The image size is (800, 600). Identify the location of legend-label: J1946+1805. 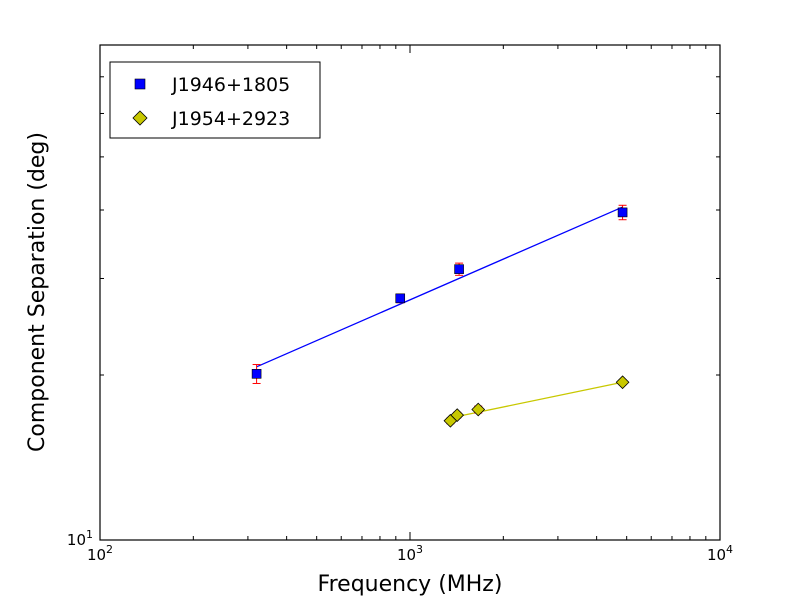
(230, 85).